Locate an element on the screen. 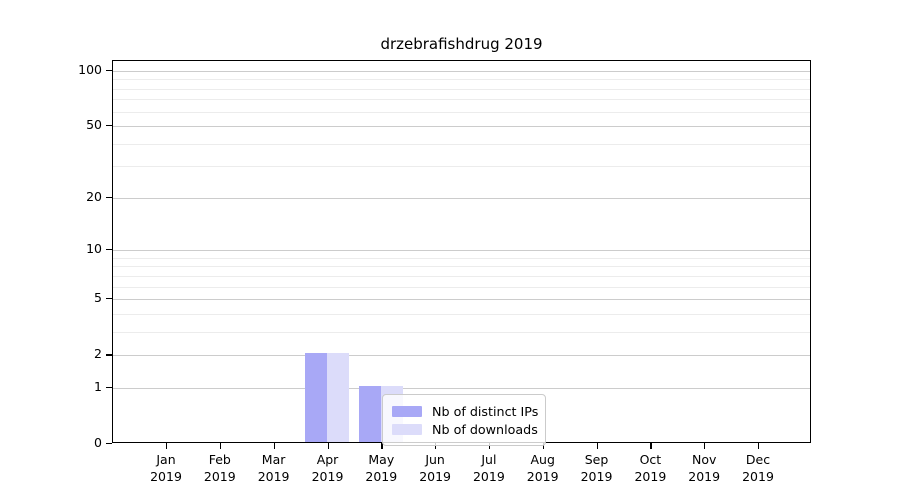 Image resolution: width=900 pixels, height=500 pixels. major-gridline-y5 is located at coordinates (461, 300).